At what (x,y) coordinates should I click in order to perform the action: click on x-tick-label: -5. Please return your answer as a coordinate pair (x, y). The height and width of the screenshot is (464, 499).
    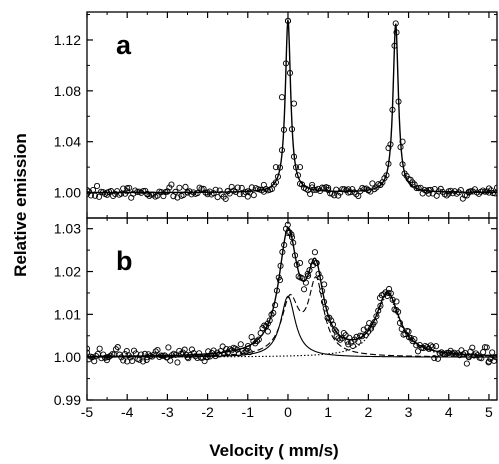
    Looking at the image, I should click on (87, 412).